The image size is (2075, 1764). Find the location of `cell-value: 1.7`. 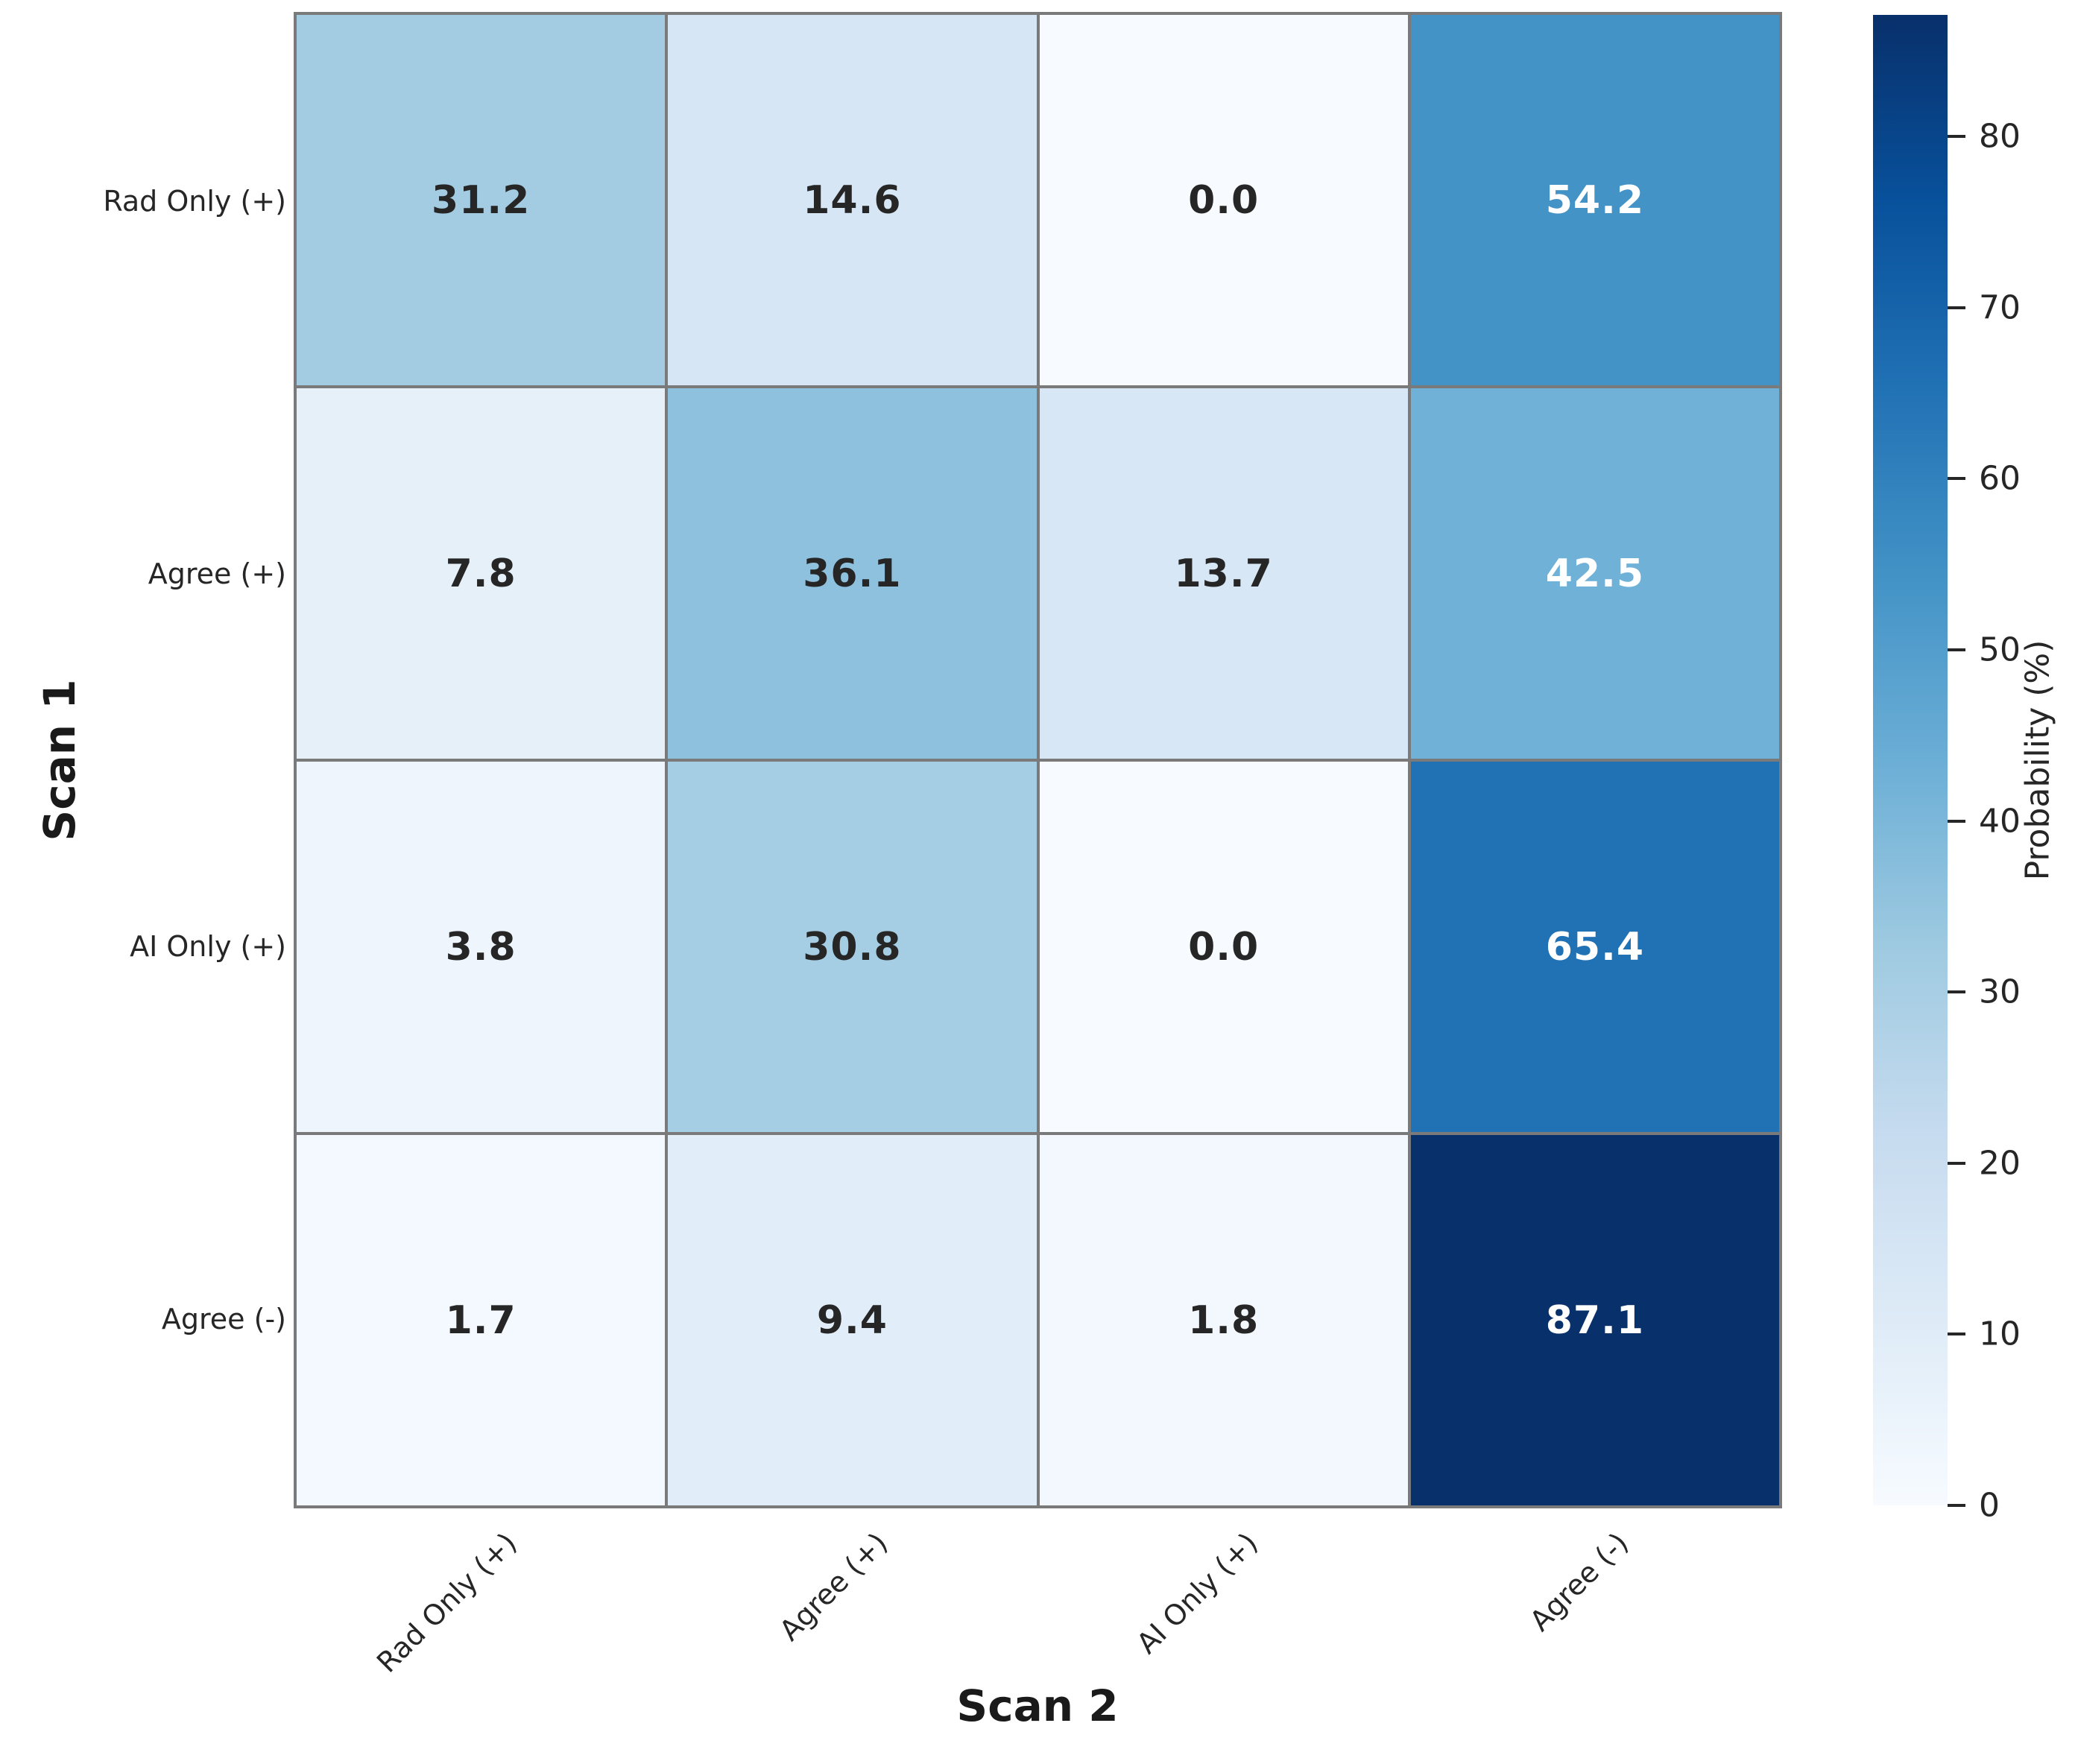

cell-value: 1.7 is located at coordinates (481, 1320).